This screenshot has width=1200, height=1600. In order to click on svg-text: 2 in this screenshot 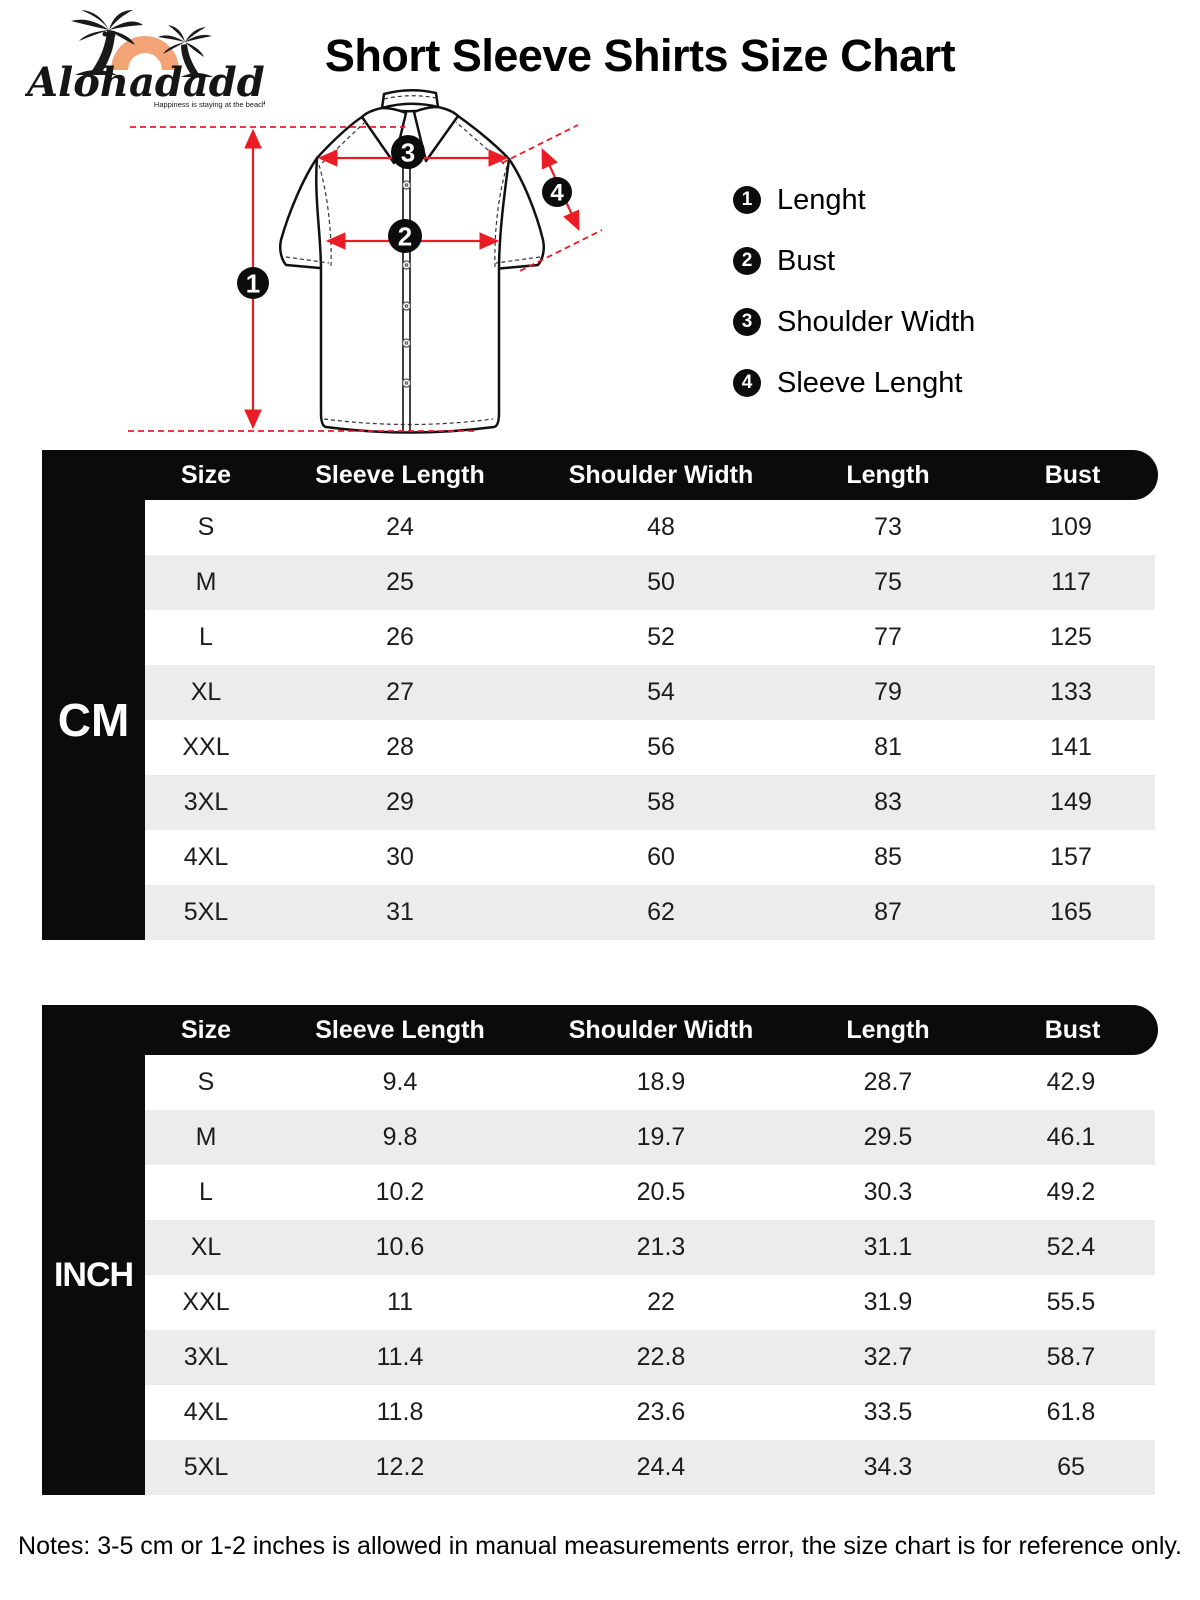, I will do `click(405, 237)`.